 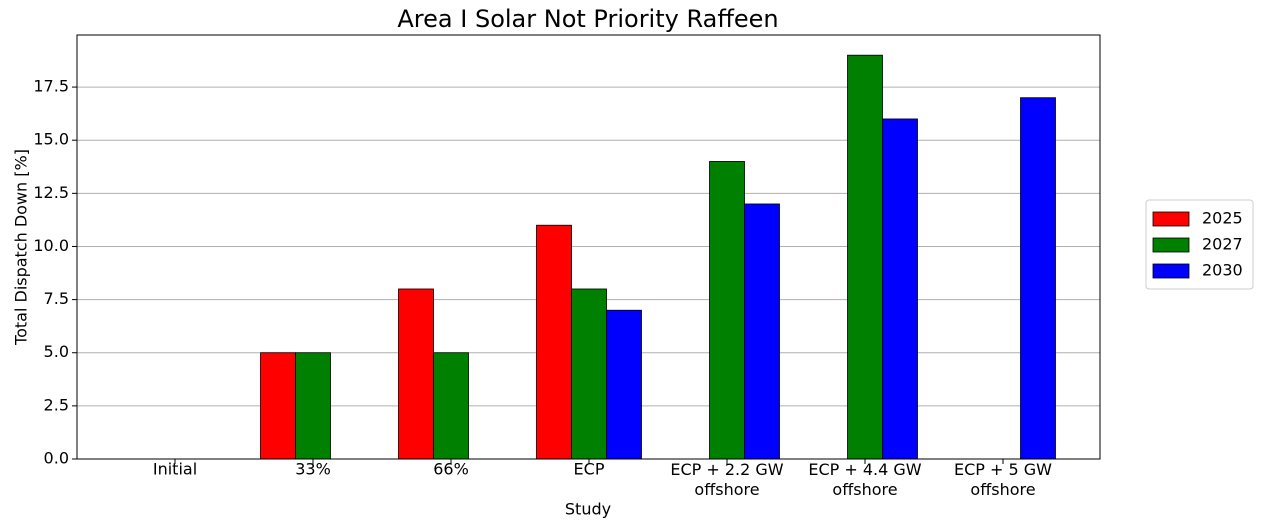 What do you see at coordinates (313, 469) in the screenshot?
I see `x-tick-label: 33%` at bounding box center [313, 469].